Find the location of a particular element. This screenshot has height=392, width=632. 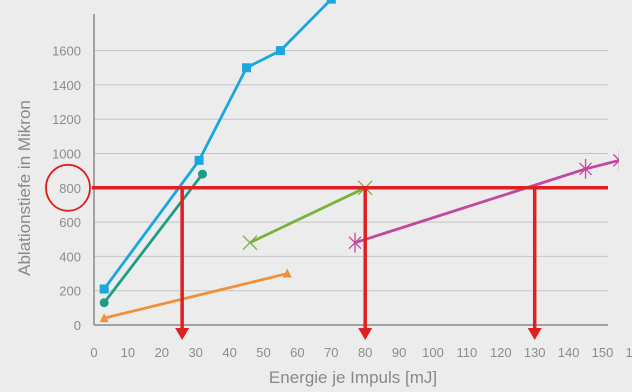

x-tick-label-10: 10 is located at coordinates (128, 352).